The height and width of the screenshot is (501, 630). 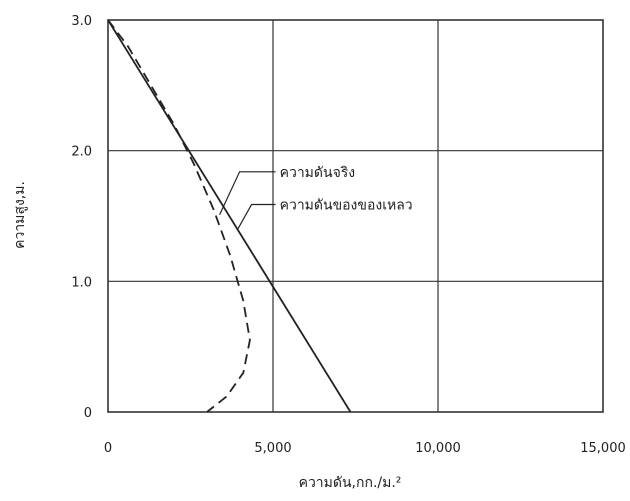 What do you see at coordinates (88, 413) in the screenshot?
I see `y-tick-label: 0` at bounding box center [88, 413].